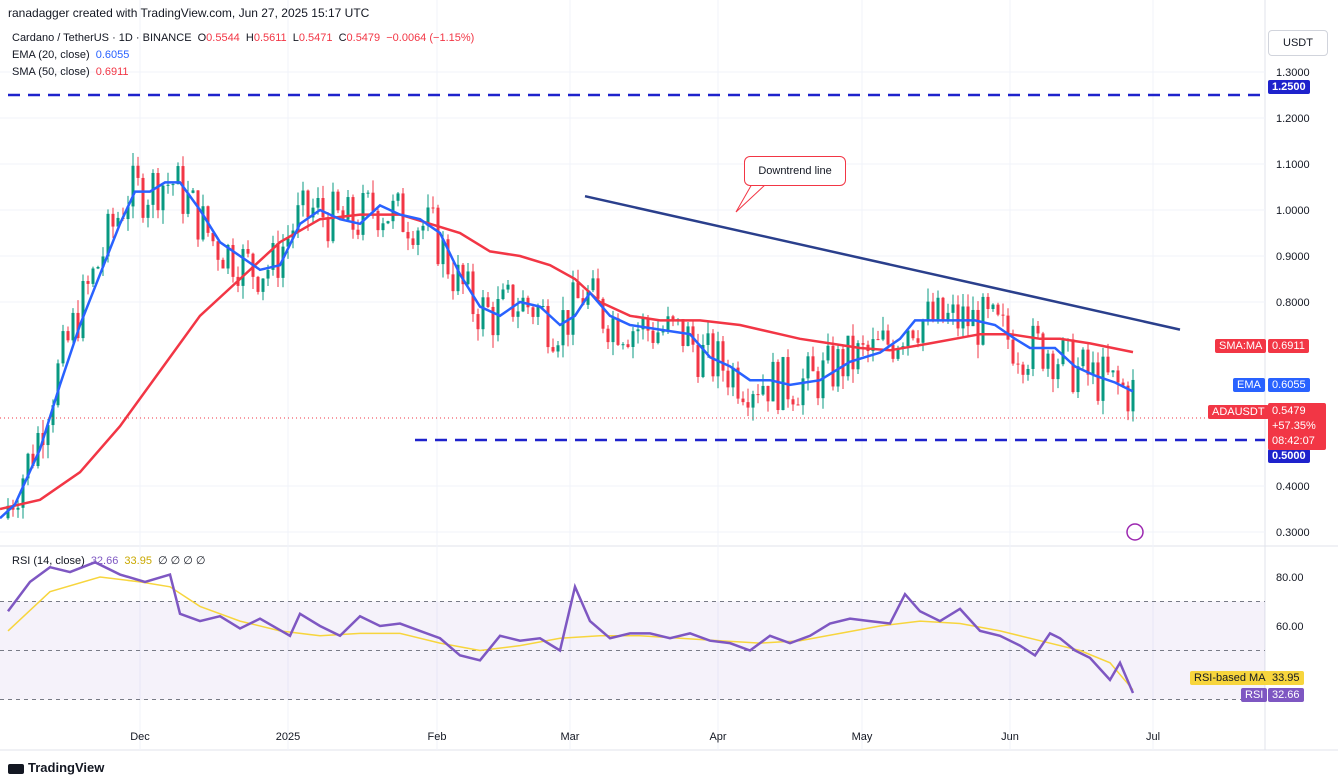 This screenshot has height=781, width=1338. What do you see at coordinates (112, 55) in the screenshot?
I see `ema-legend-value: 0.6055` at bounding box center [112, 55].